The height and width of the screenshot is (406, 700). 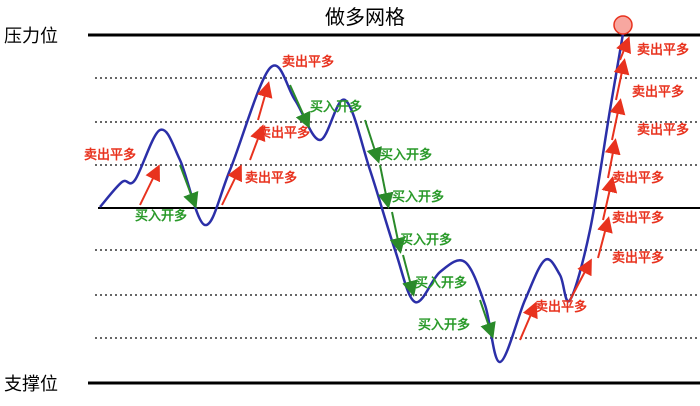 I want to click on peak-marker, so click(x=623, y=25).